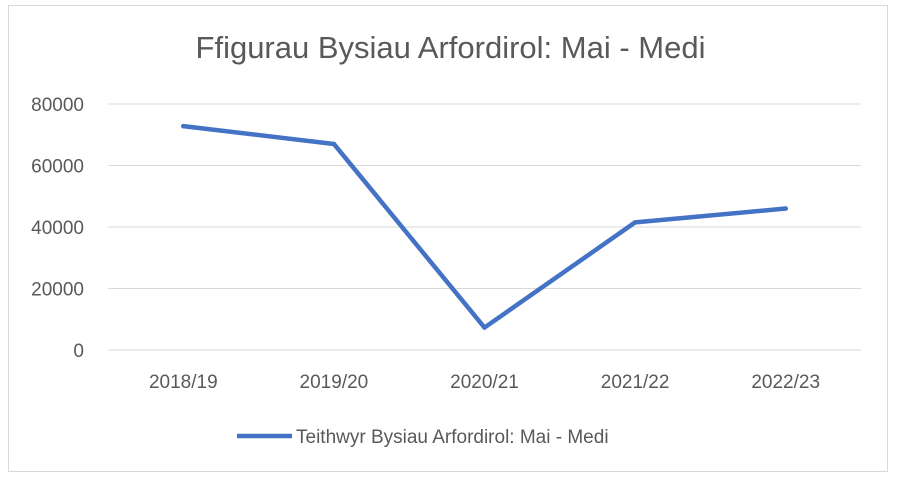 This screenshot has width=901, height=483. Describe the element at coordinates (57, 105) in the screenshot. I see `y-tick-label: 80000` at that location.